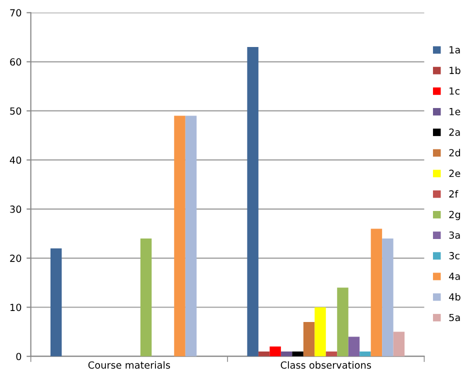 This screenshot has height=384, width=474. What do you see at coordinates (454, 235) in the screenshot?
I see `legend-label: 3a` at bounding box center [454, 235].